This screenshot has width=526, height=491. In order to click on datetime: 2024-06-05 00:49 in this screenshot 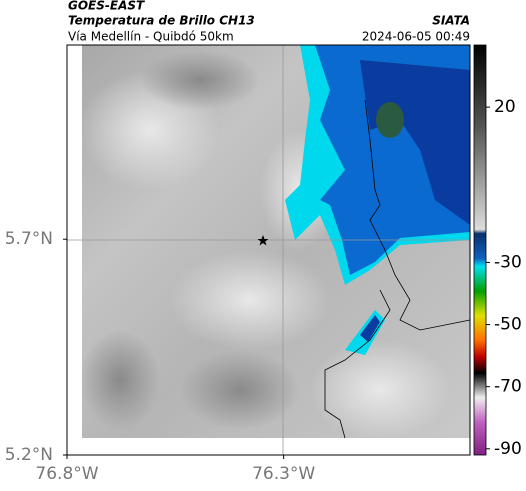, I will do `click(416, 37)`.